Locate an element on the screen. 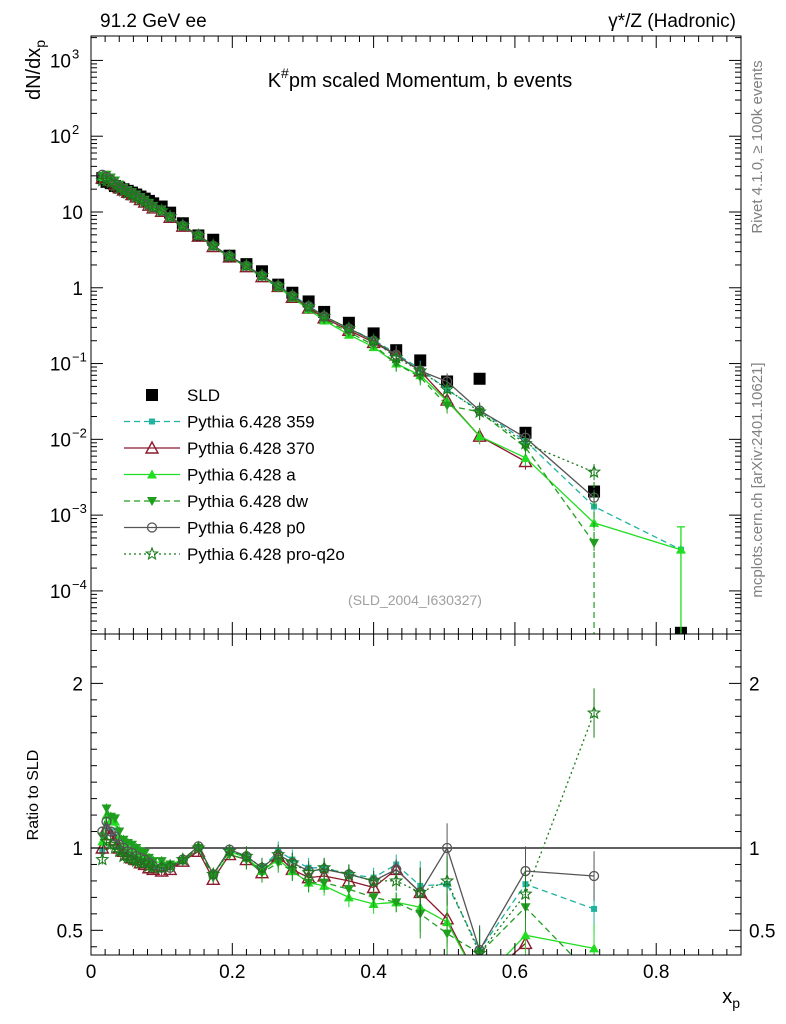 This screenshot has width=786, height=1024. y-tick-label-exponent: −2 is located at coordinates (79, 432).